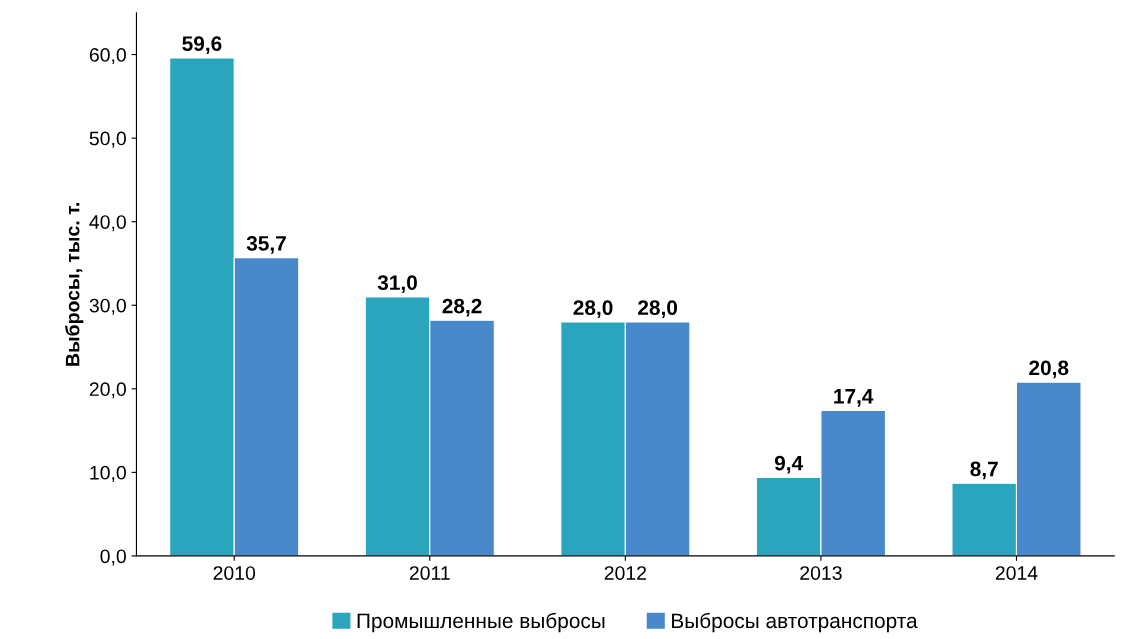 The height and width of the screenshot is (639, 1137). Describe the element at coordinates (397, 284) in the screenshot. I see `data-label: 31,0` at that location.